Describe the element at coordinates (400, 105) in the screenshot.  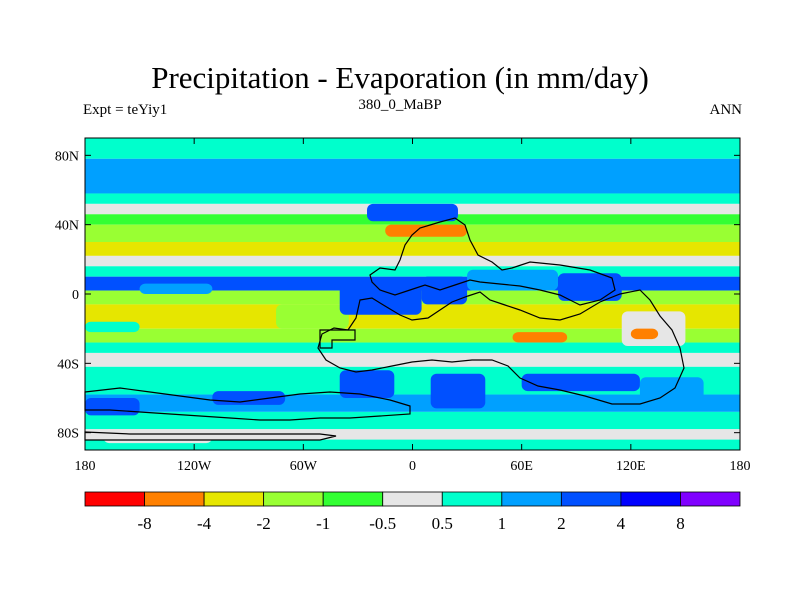
I see `period-label: 380_0_MaBP` at that location.